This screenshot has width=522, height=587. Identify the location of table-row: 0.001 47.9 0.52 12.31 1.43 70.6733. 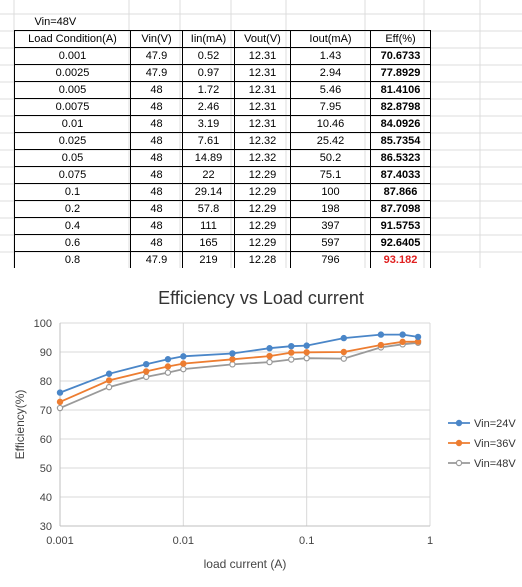
(222, 56).